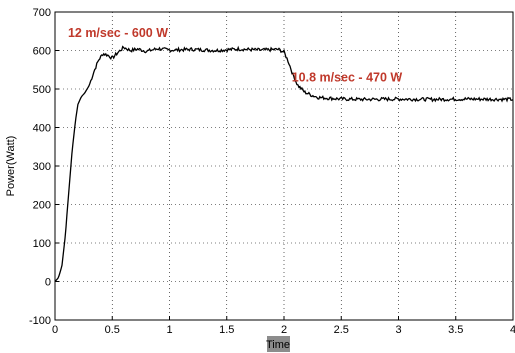 Image resolution: width=515 pixels, height=353 pixels. Describe the element at coordinates (284, 330) in the screenshot. I see `x-tick-label: 2` at that location.